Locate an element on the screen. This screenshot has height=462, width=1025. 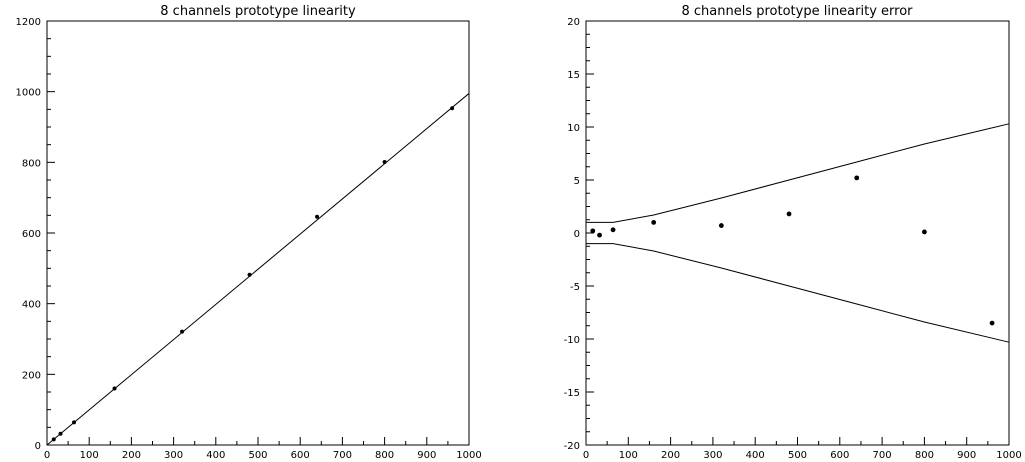
linearity-y-tick-label: 1000 is located at coordinates (28, 93).